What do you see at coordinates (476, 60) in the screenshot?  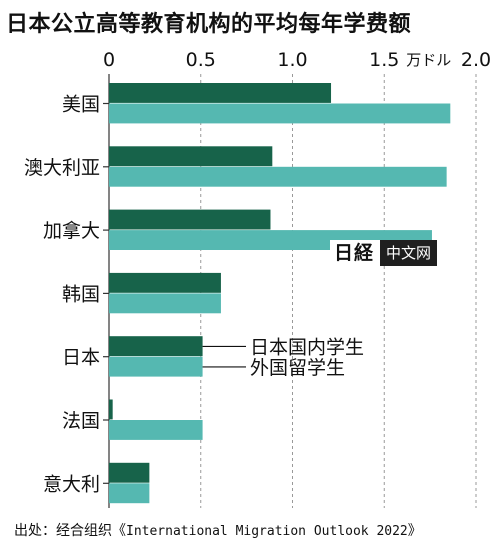 I see `x-tick-label: 2.0` at bounding box center [476, 60].